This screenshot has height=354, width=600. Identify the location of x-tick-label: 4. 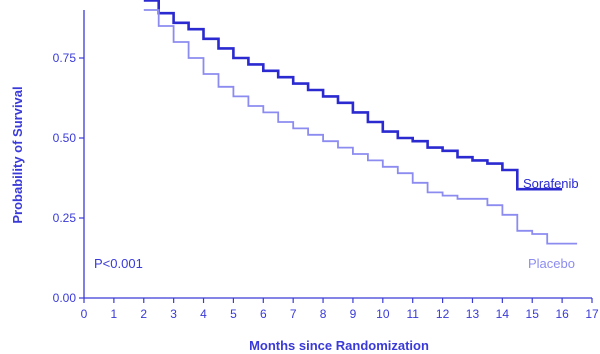
(203, 314).